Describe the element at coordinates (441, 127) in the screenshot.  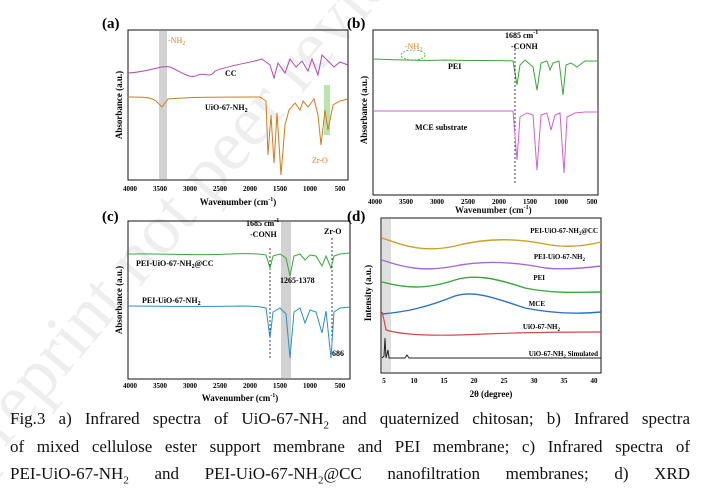
I see `panel-b-mce-label: MCE substrate` at that location.